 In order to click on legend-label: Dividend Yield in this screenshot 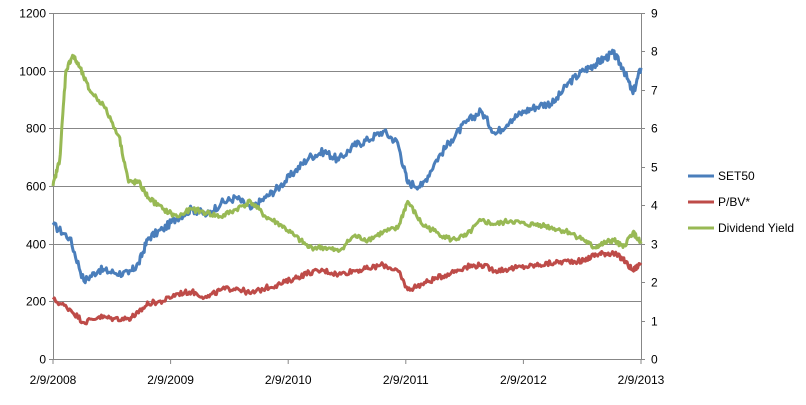, I will do `click(756, 228)`.